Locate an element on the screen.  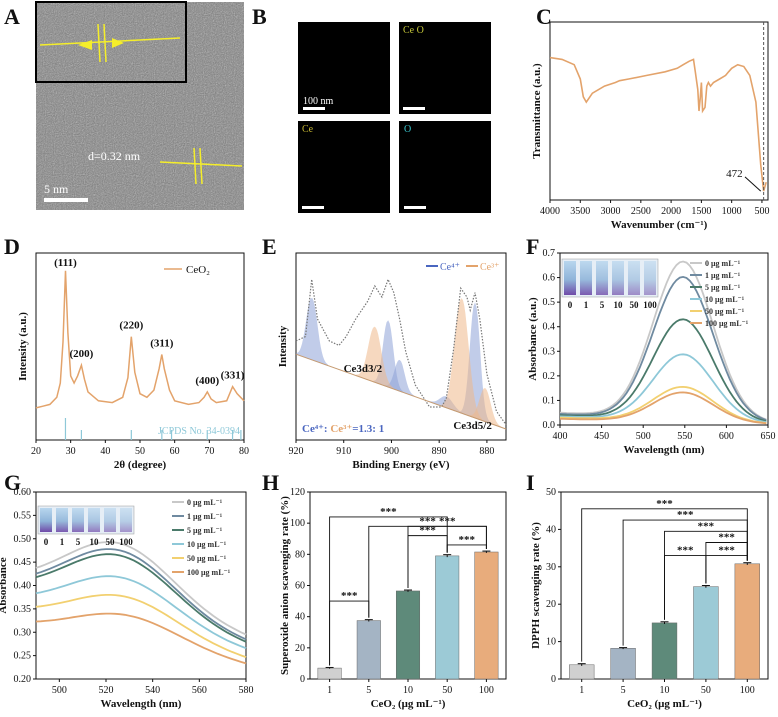
panel-label-c: C is located at coordinates (544, 16).